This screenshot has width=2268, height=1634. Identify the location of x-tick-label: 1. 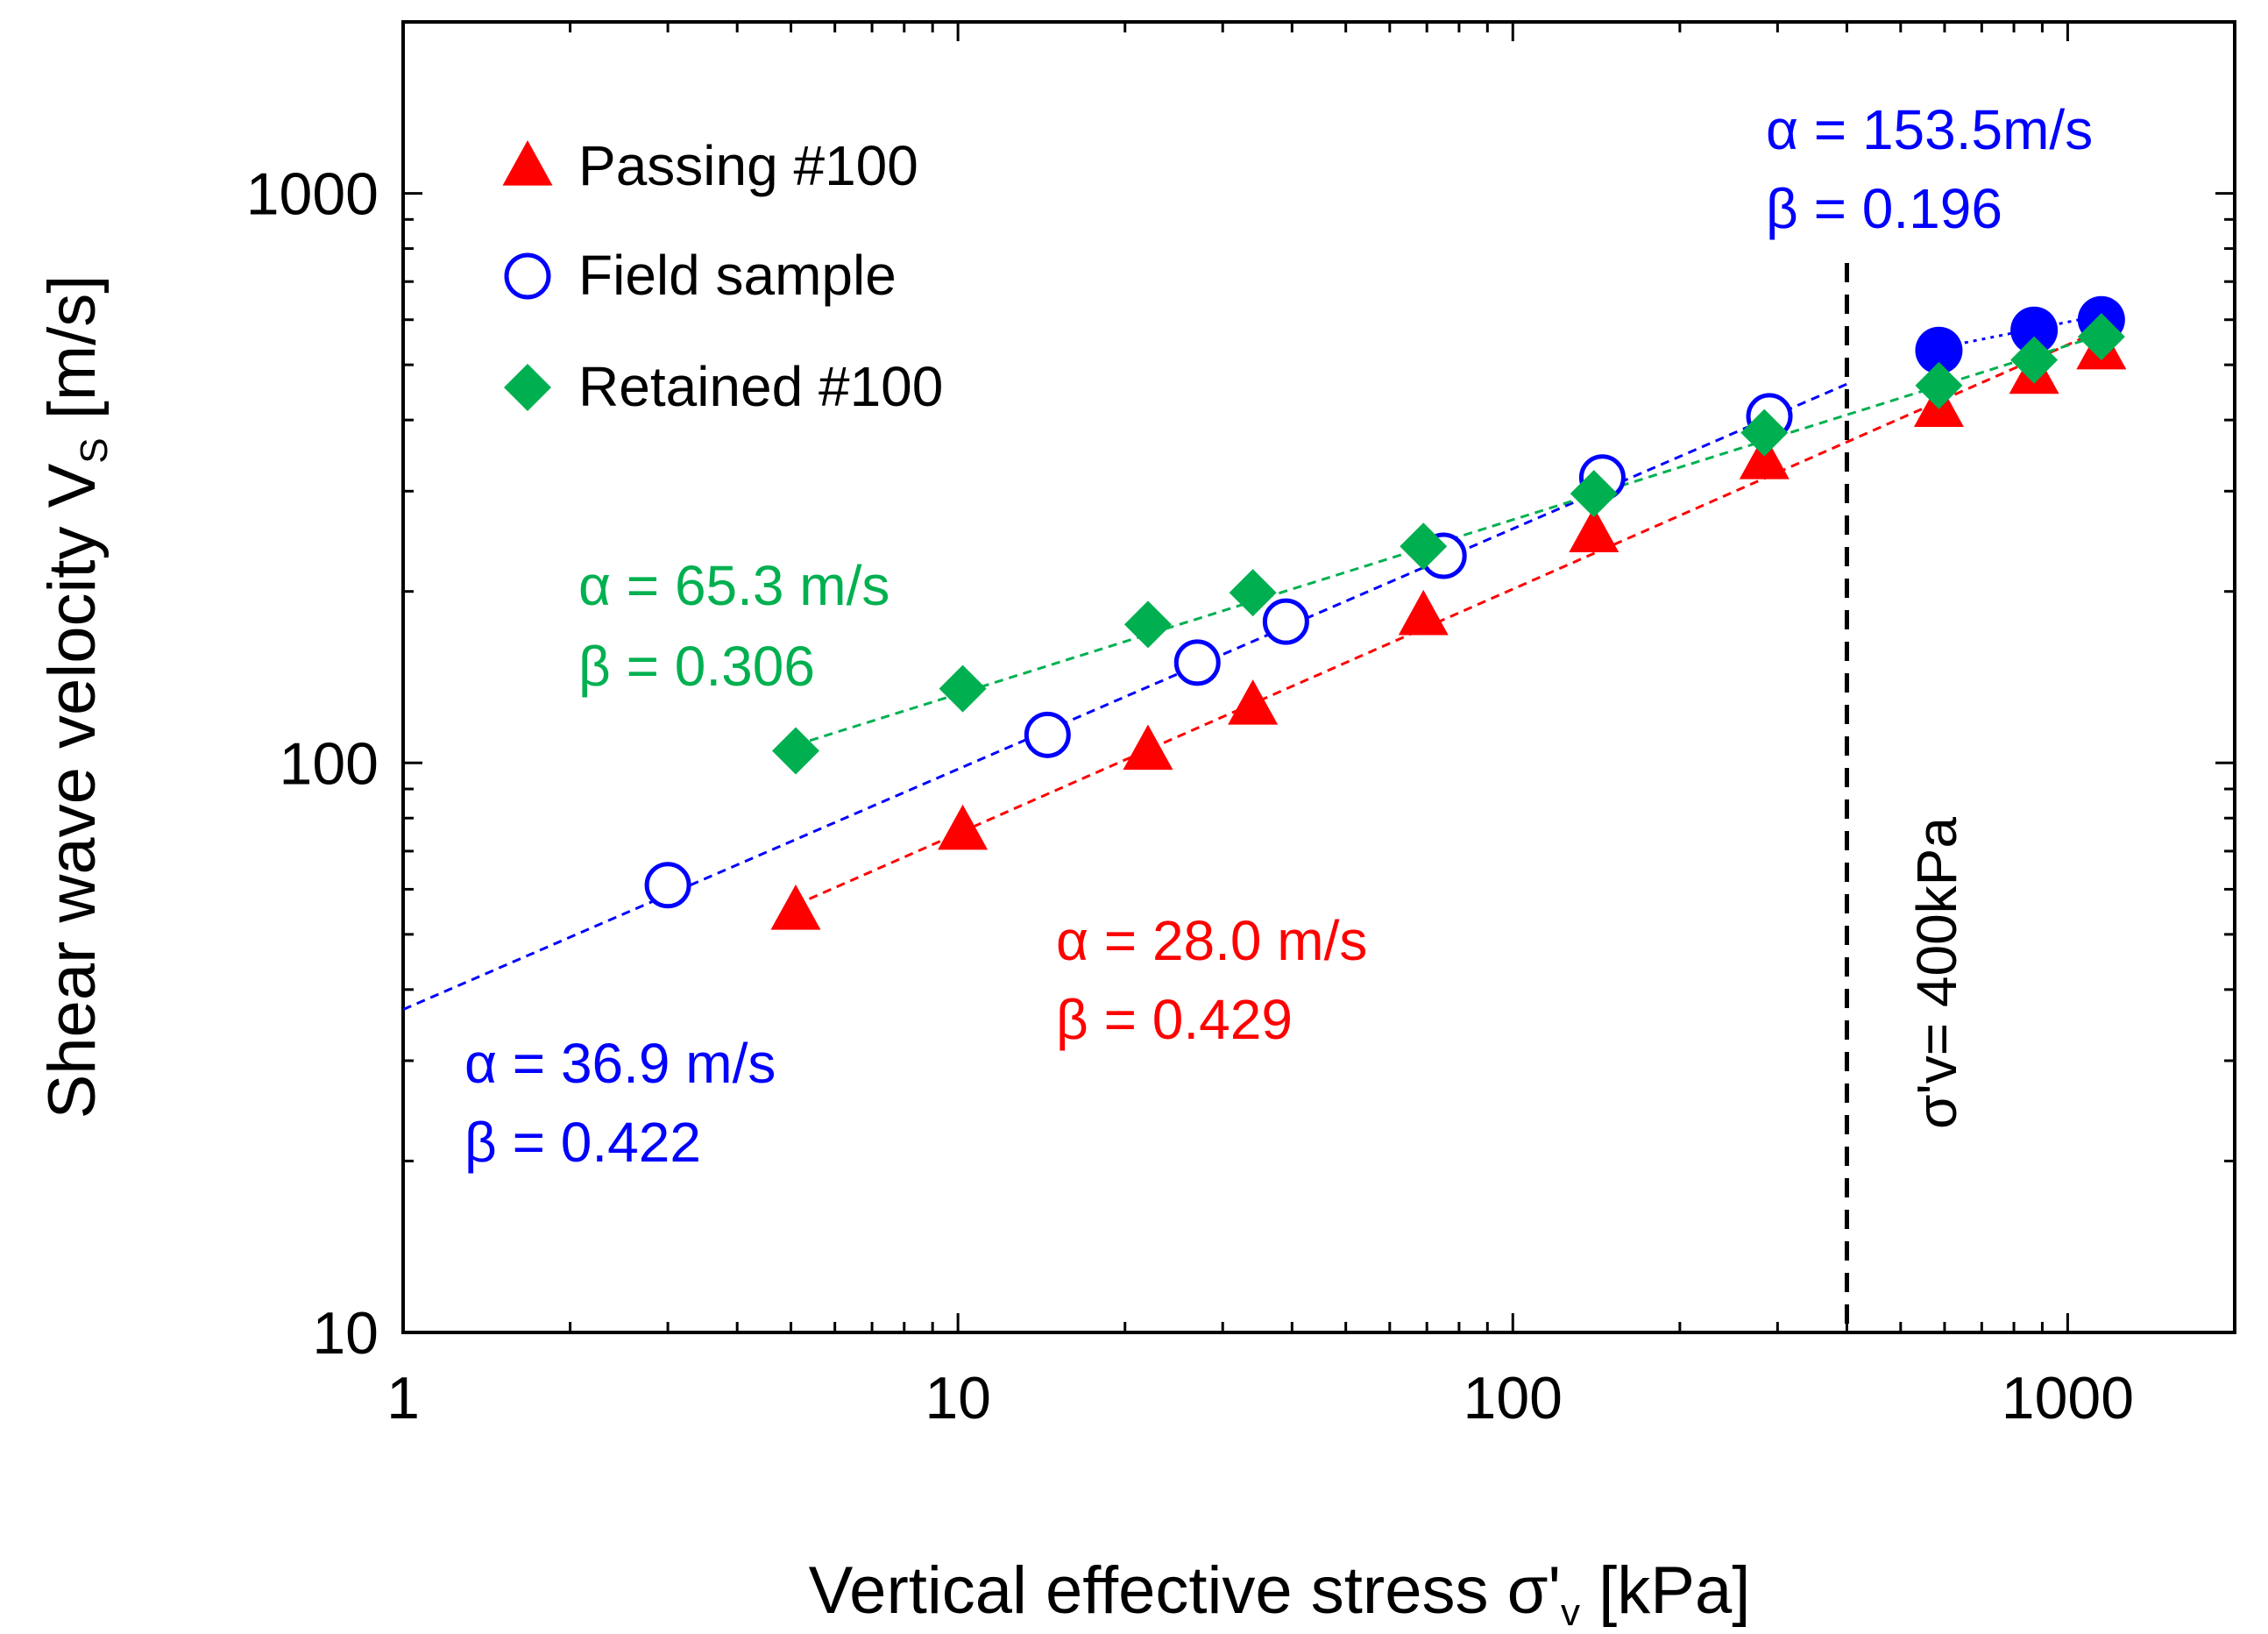
(403, 1398).